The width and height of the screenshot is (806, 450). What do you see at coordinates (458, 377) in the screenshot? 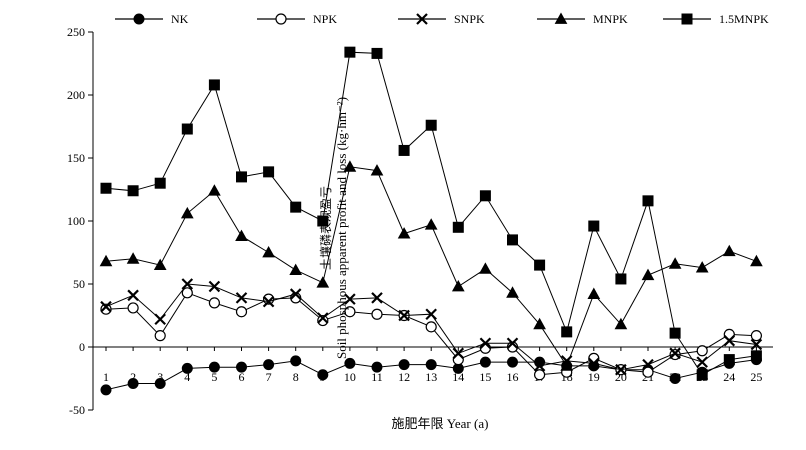
I see `x-tick-label: 14` at bounding box center [458, 377].